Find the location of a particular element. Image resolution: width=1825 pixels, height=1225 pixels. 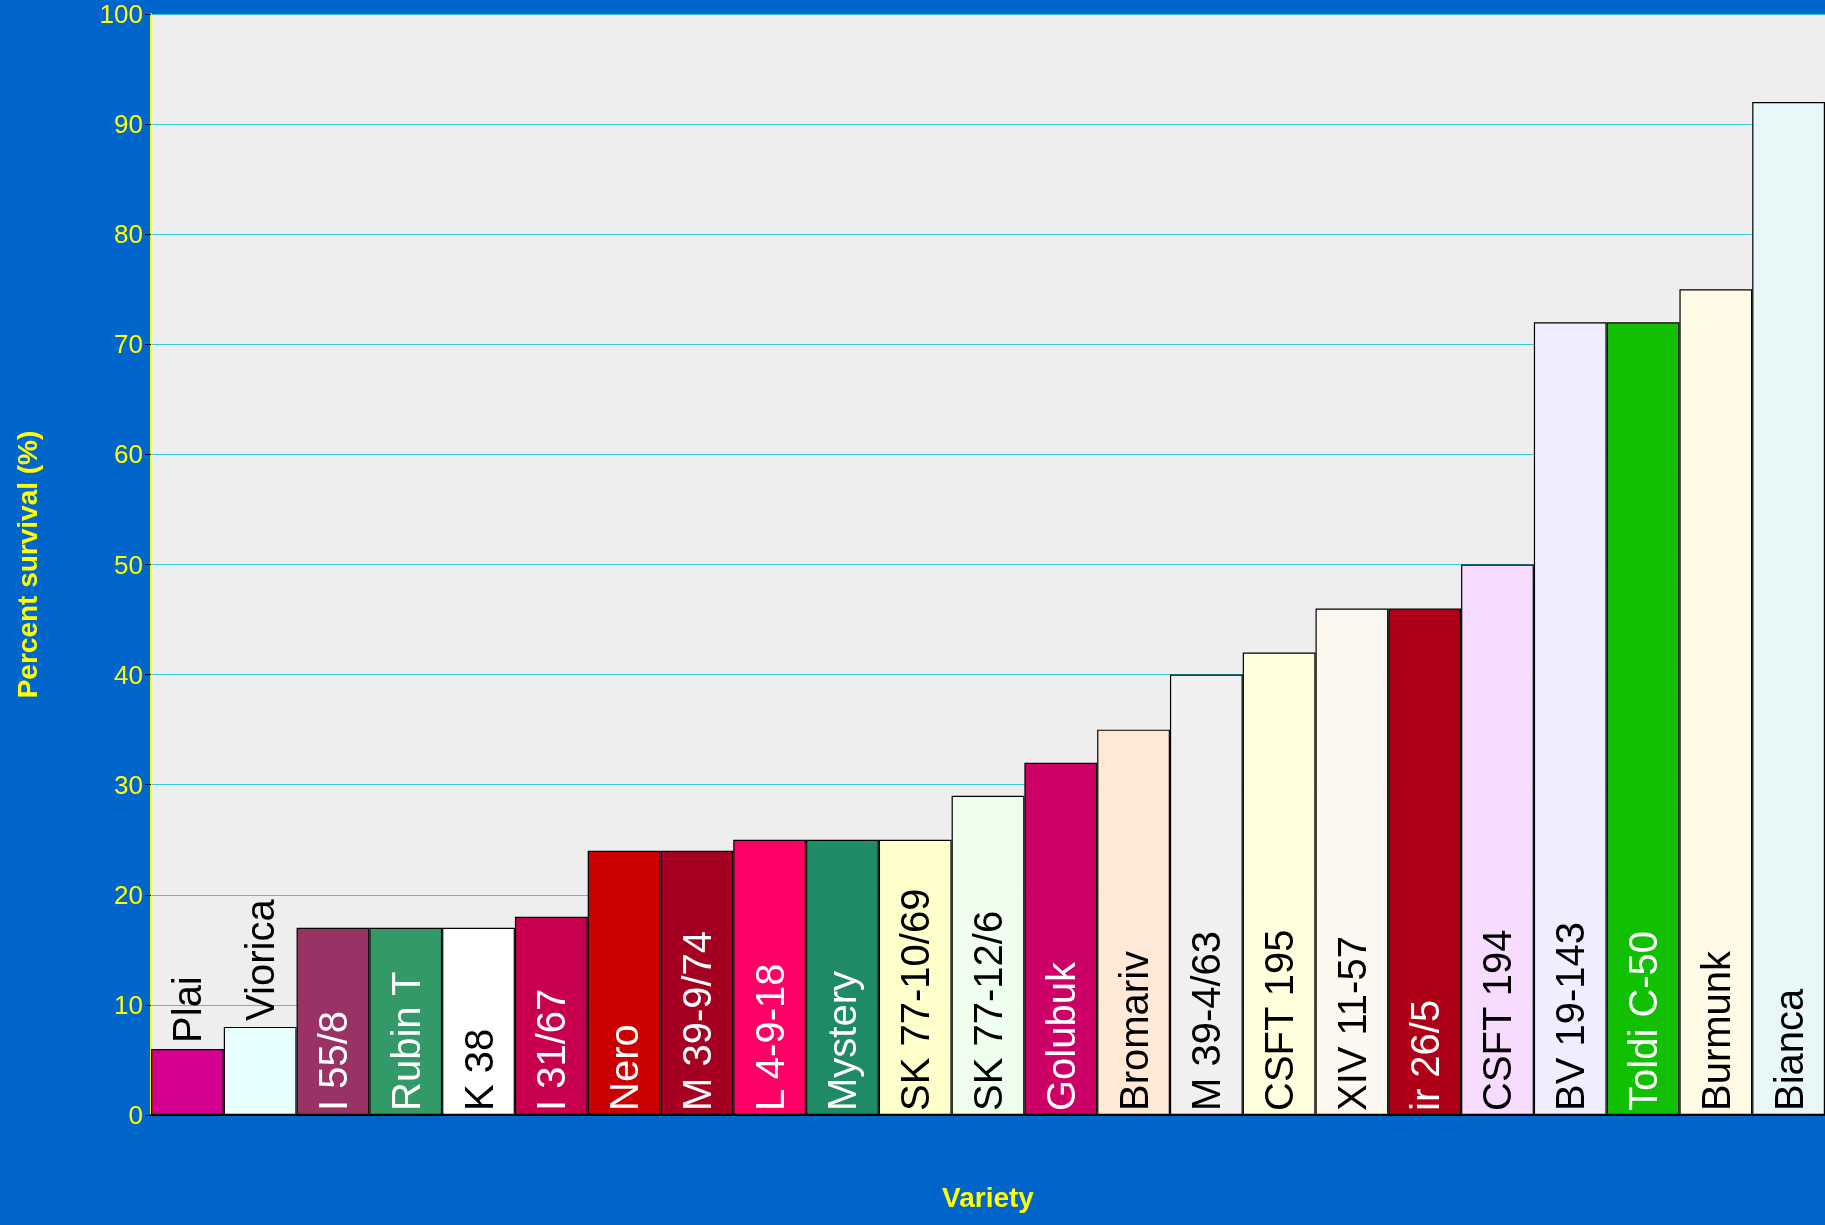

x-tick-label: Nero is located at coordinates (624, 1067).